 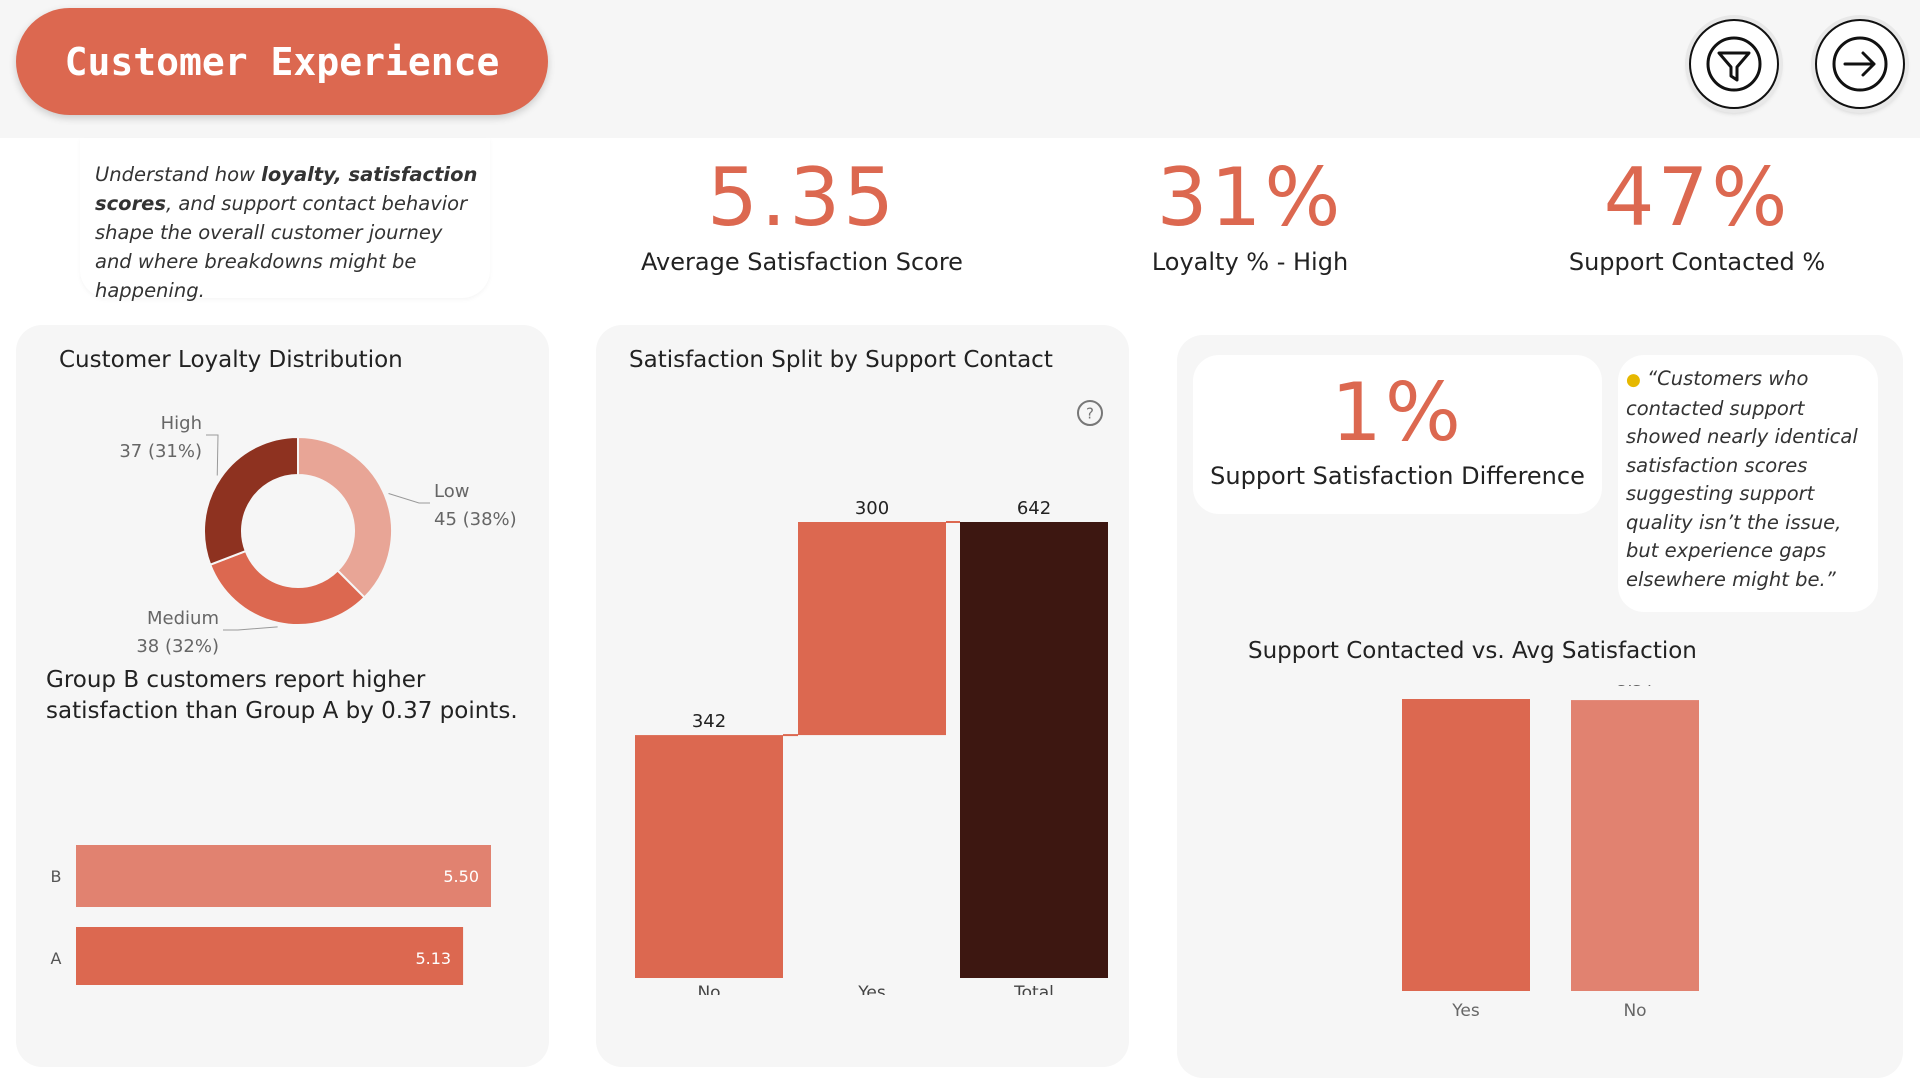 I want to click on vbar-category-label: Yes, so click(x=1465, y=1011).